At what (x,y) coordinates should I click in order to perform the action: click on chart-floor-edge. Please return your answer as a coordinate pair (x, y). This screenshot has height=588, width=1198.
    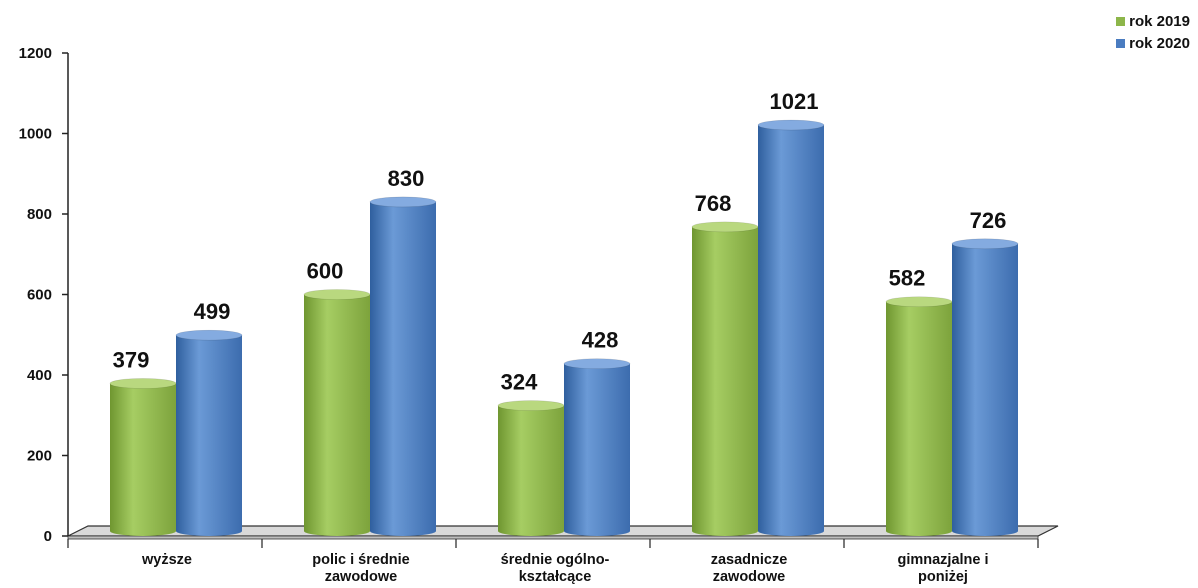
    Looking at the image, I should click on (553, 537).